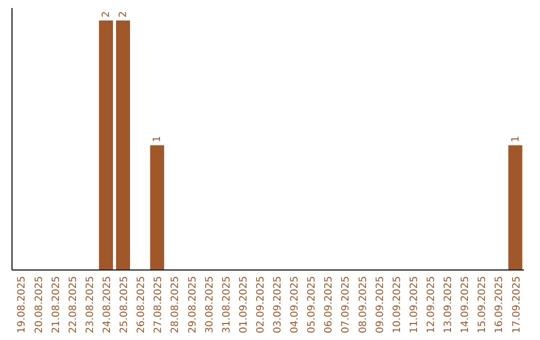 The width and height of the screenshot is (540, 340). I want to click on x-tick-label: 05.09.2025, so click(312, 305).